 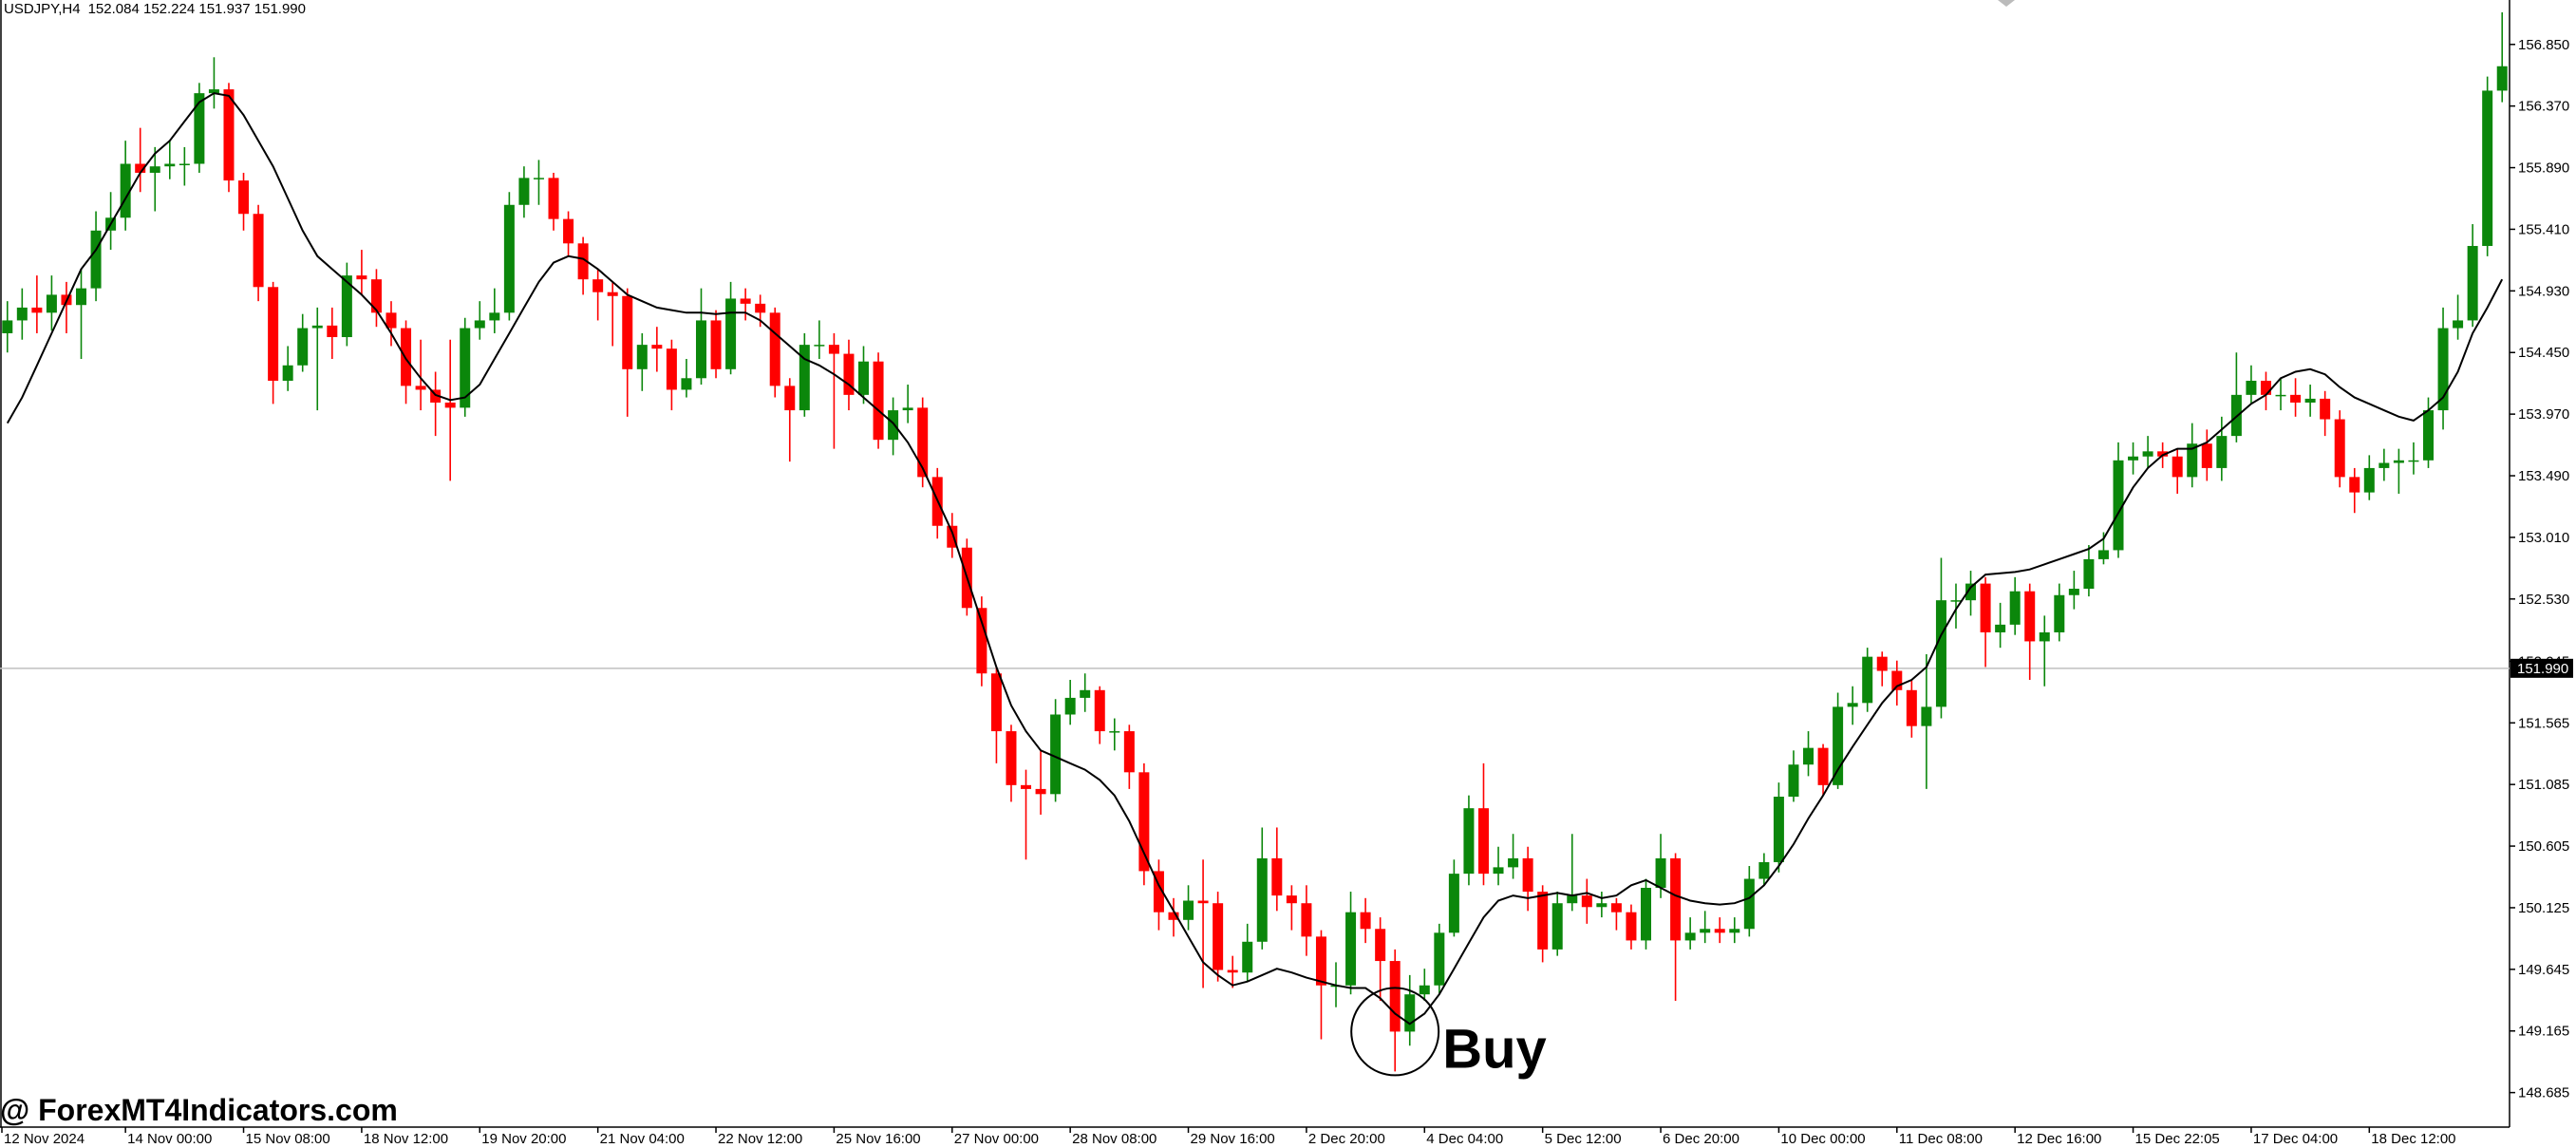 I want to click on x-tick-label: 18 Nov 12:00, so click(x=406, y=1139).